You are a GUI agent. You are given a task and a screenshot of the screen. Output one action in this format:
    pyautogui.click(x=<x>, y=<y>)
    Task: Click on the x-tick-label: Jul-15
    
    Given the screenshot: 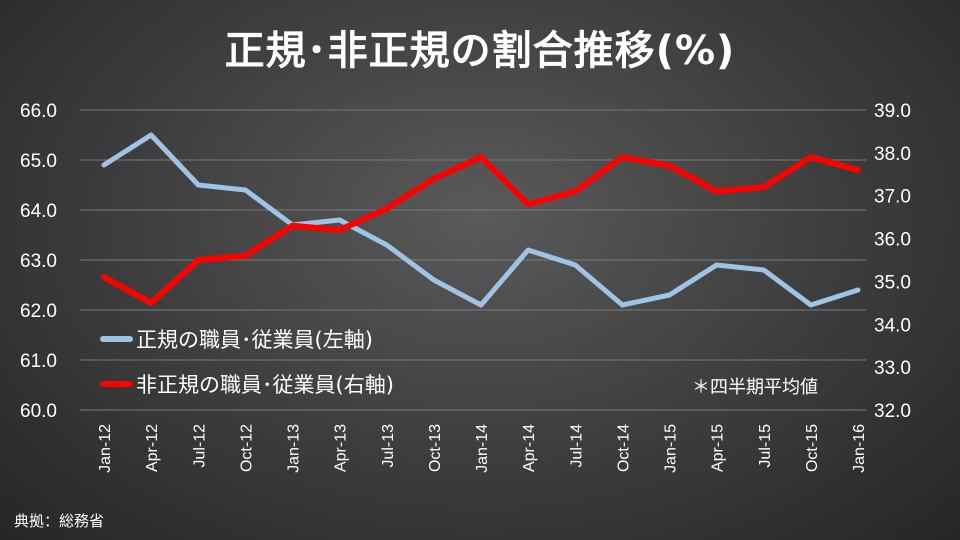 What is the action you would take?
    pyautogui.click(x=765, y=446)
    